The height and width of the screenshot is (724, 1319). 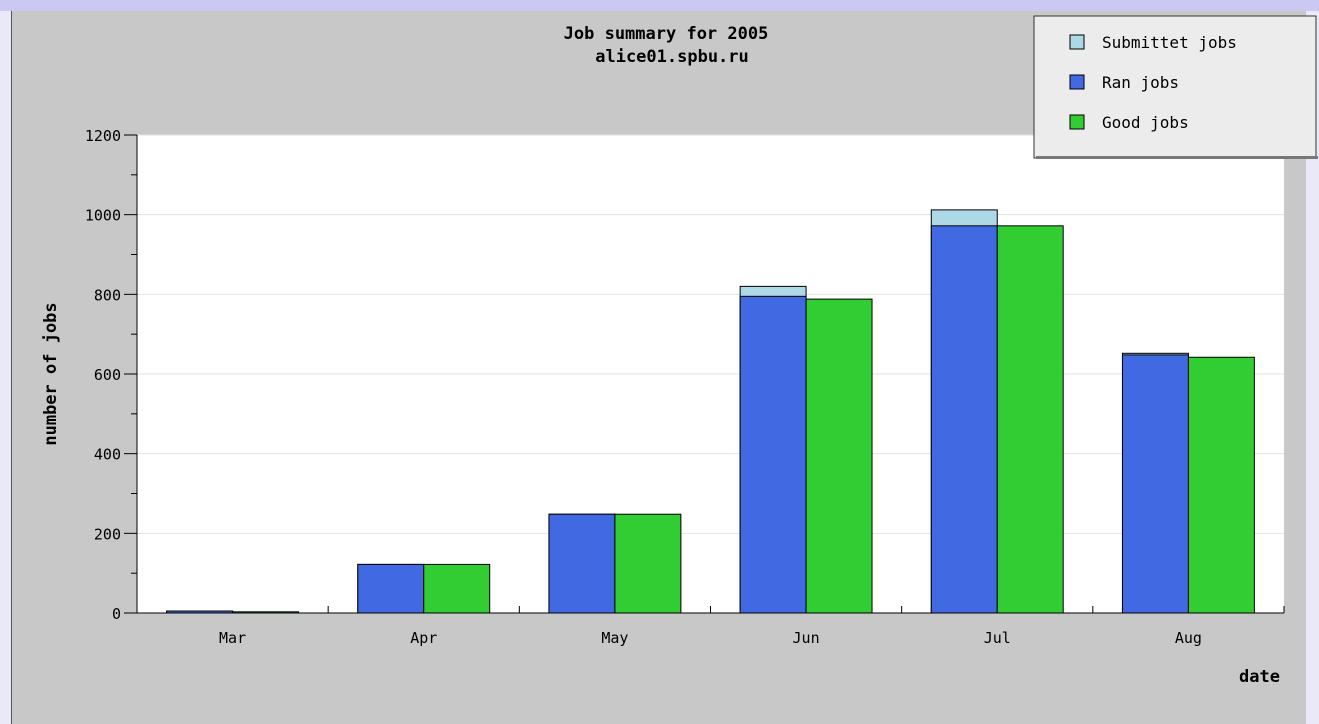 What do you see at coordinates (423, 638) in the screenshot?
I see `x-tick-label: Apr` at bounding box center [423, 638].